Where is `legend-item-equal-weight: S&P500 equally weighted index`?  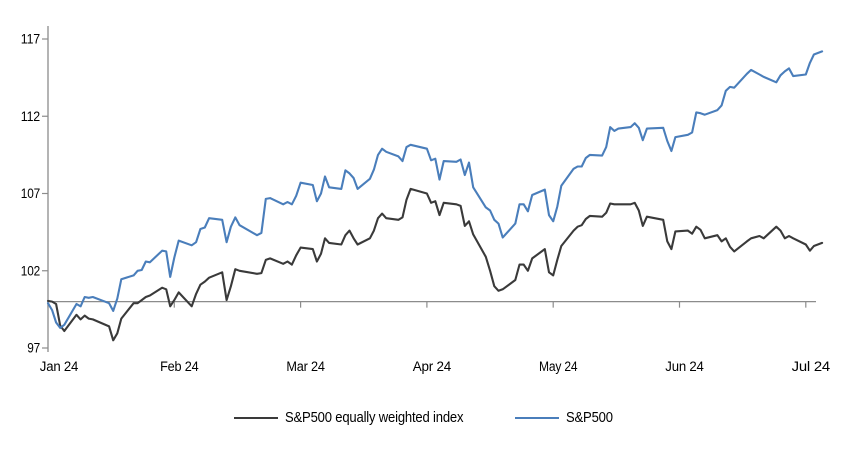
legend-item-equal-weight: S&P500 equally weighted index is located at coordinates (358, 418).